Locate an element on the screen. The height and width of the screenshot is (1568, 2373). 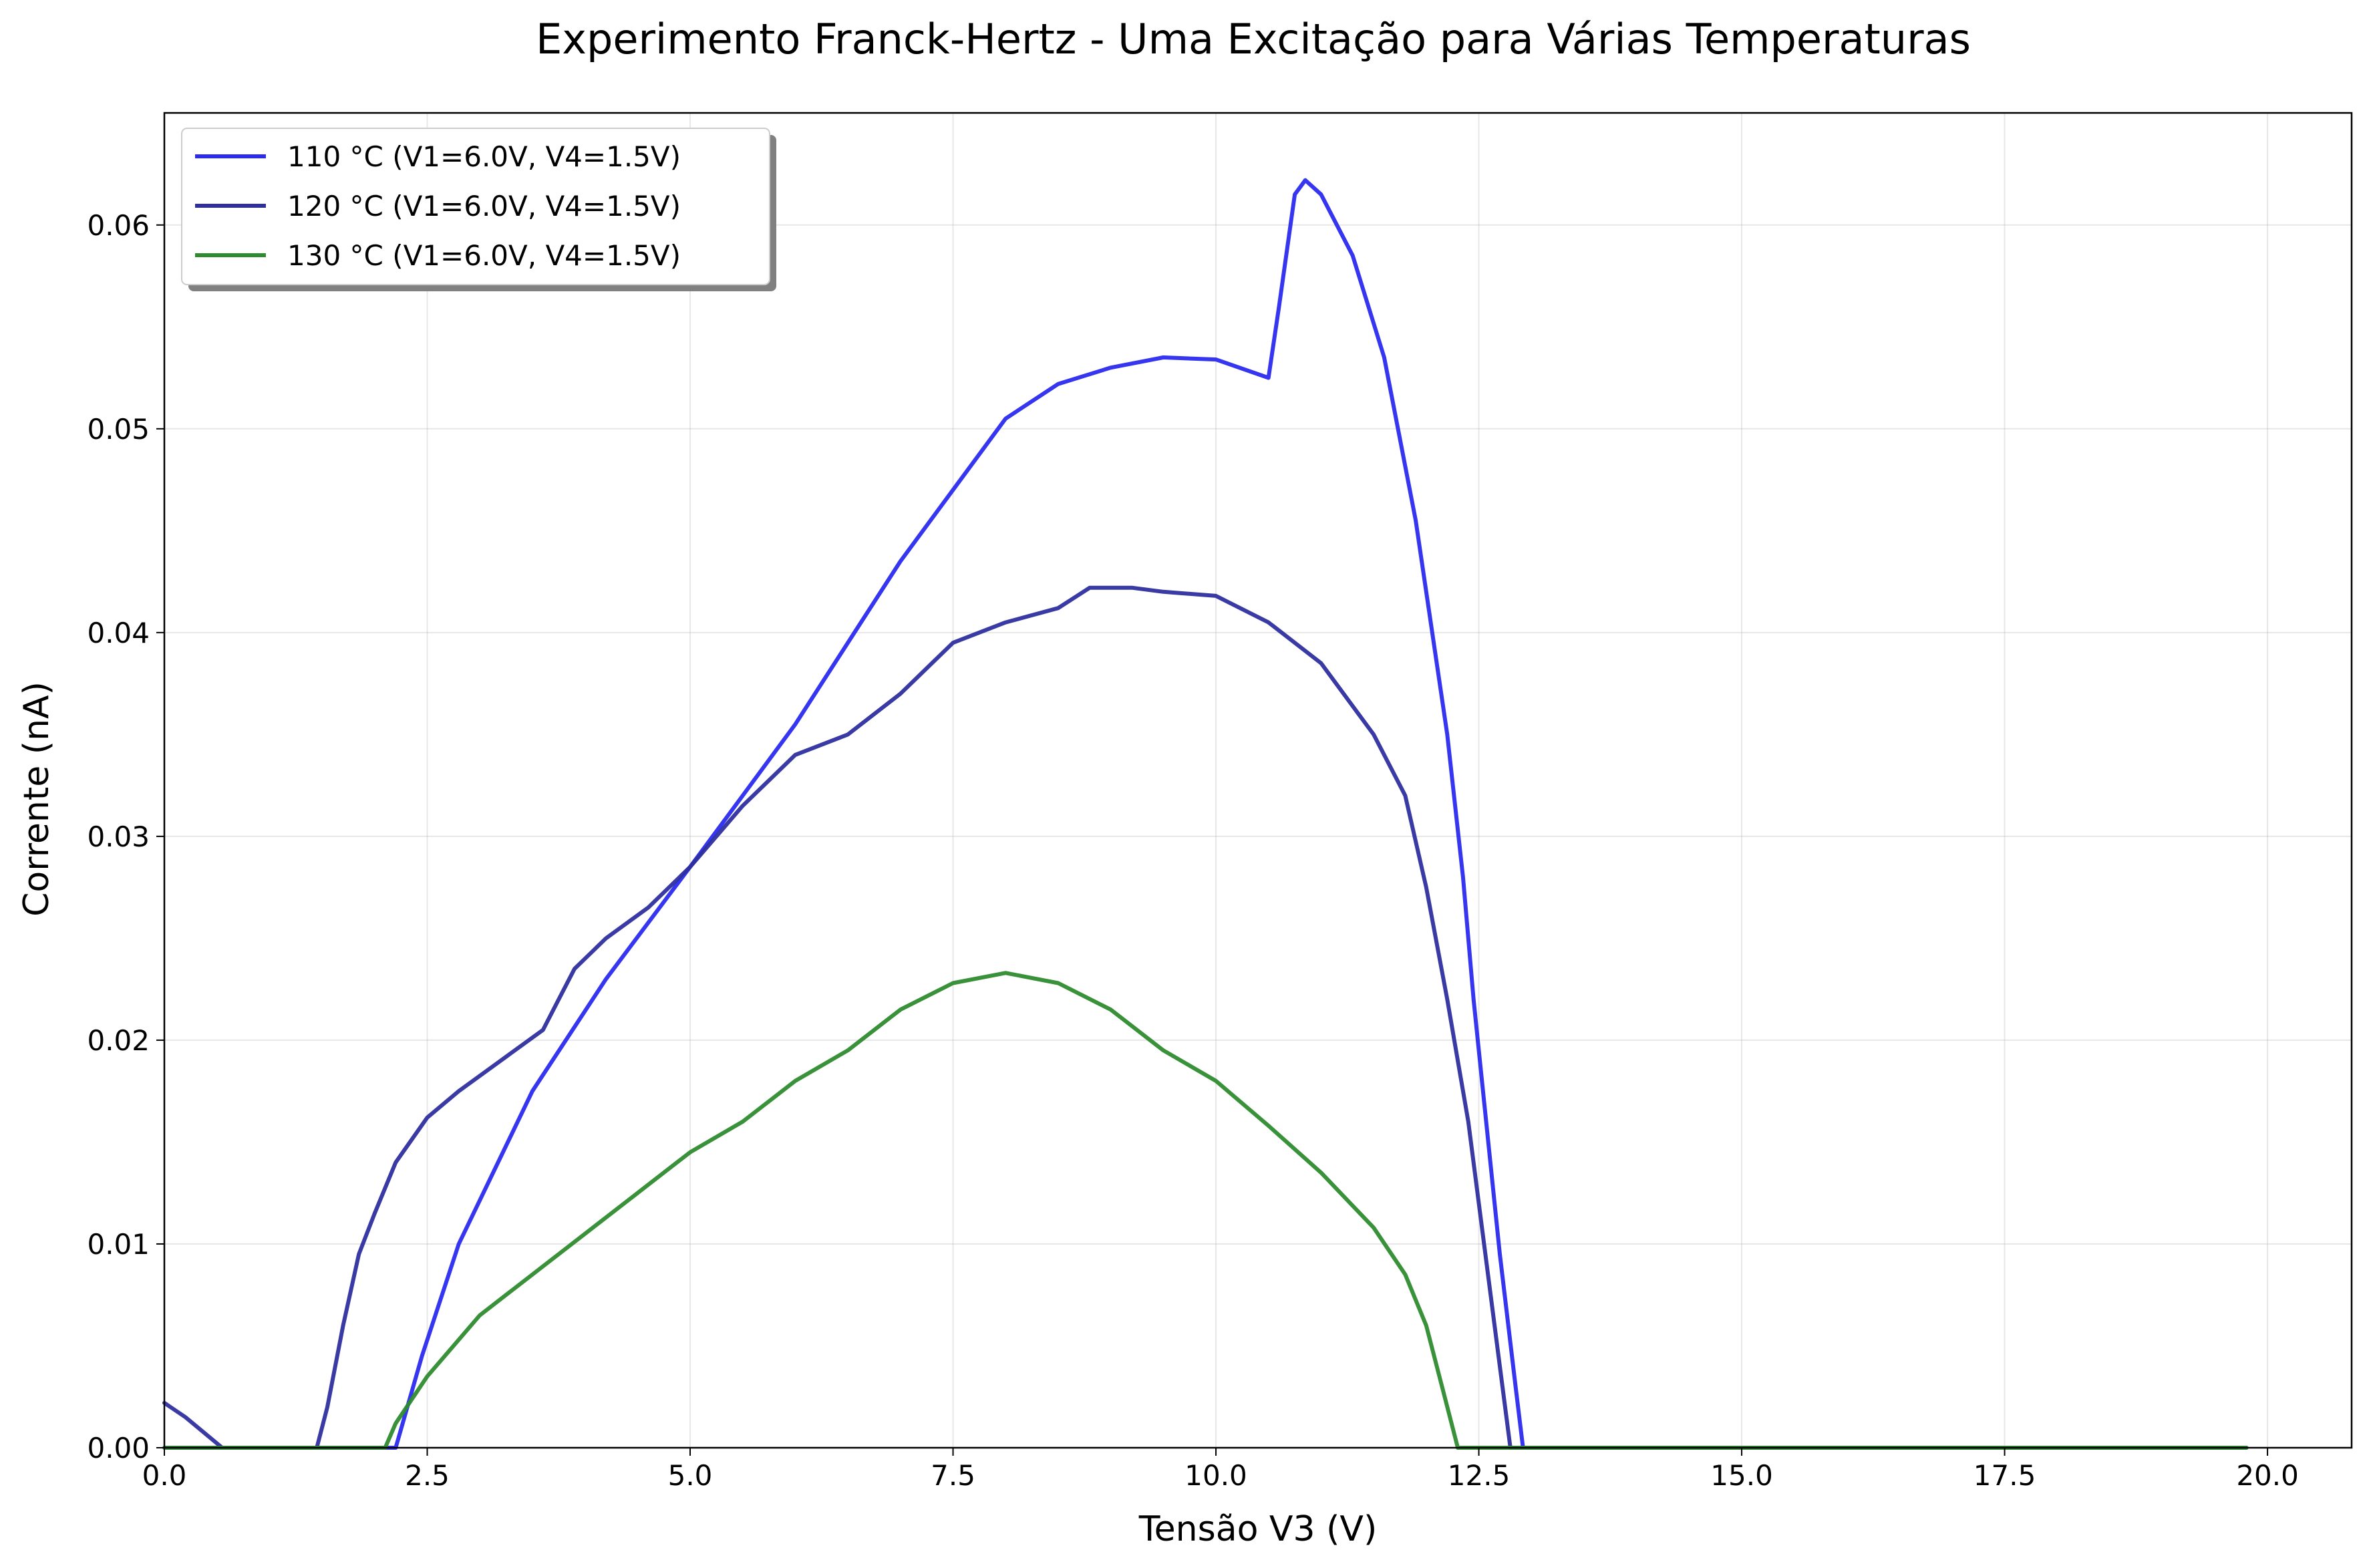
x-tick-label: 15.0 is located at coordinates (1741, 1476).